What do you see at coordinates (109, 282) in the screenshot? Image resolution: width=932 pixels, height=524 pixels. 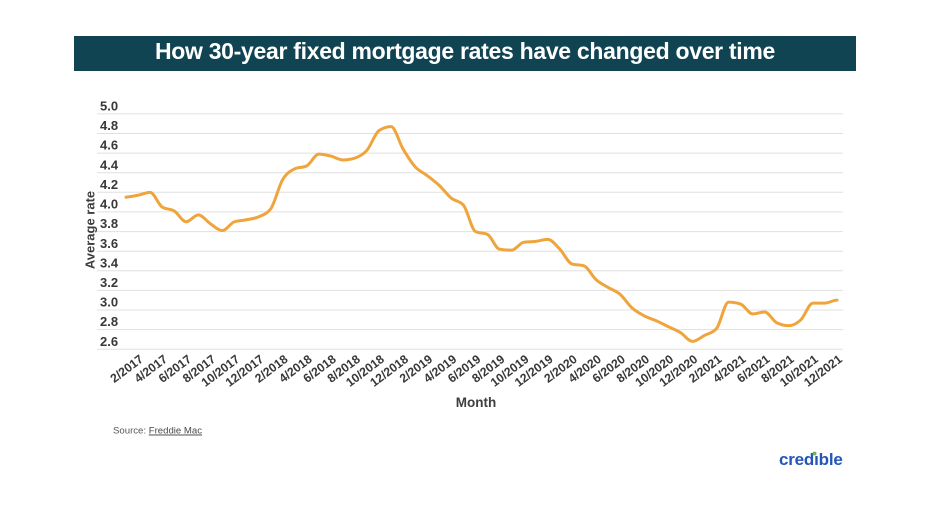 I see `svg-text: 3.2` at bounding box center [109, 282].